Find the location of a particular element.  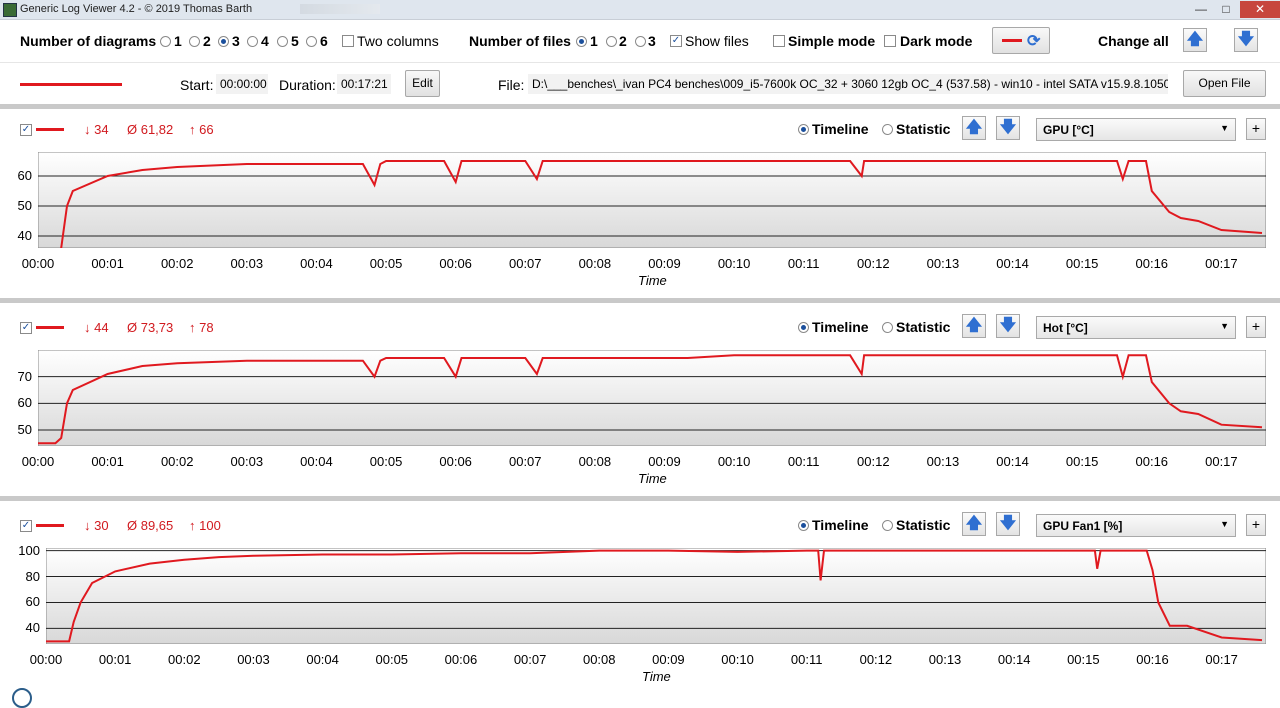

blurred-tab is located at coordinates (340, 9).